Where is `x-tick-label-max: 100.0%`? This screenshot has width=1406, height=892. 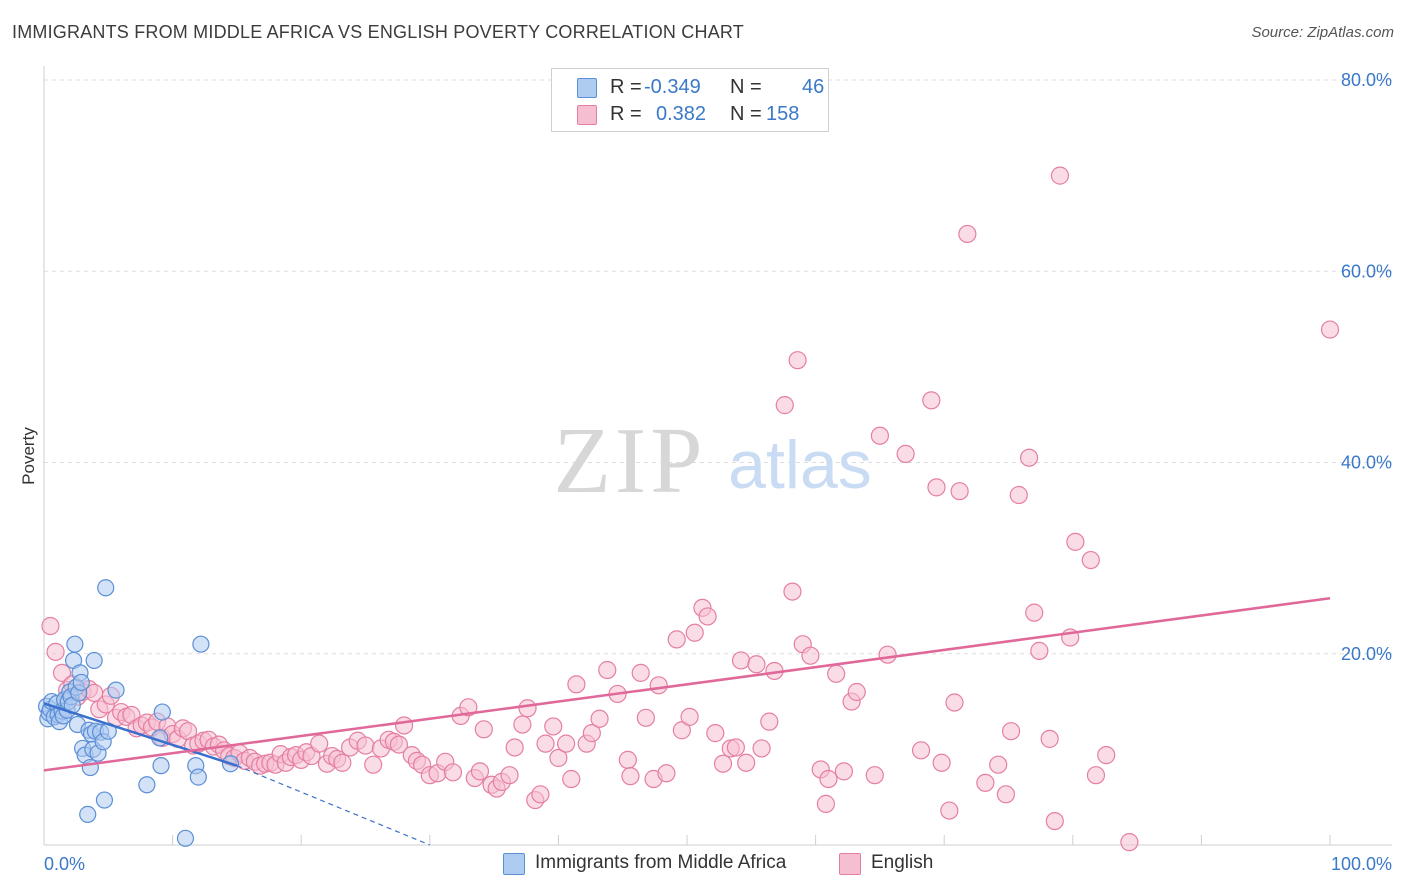
x-tick-label-max: 100.0% is located at coordinates (1361, 864).